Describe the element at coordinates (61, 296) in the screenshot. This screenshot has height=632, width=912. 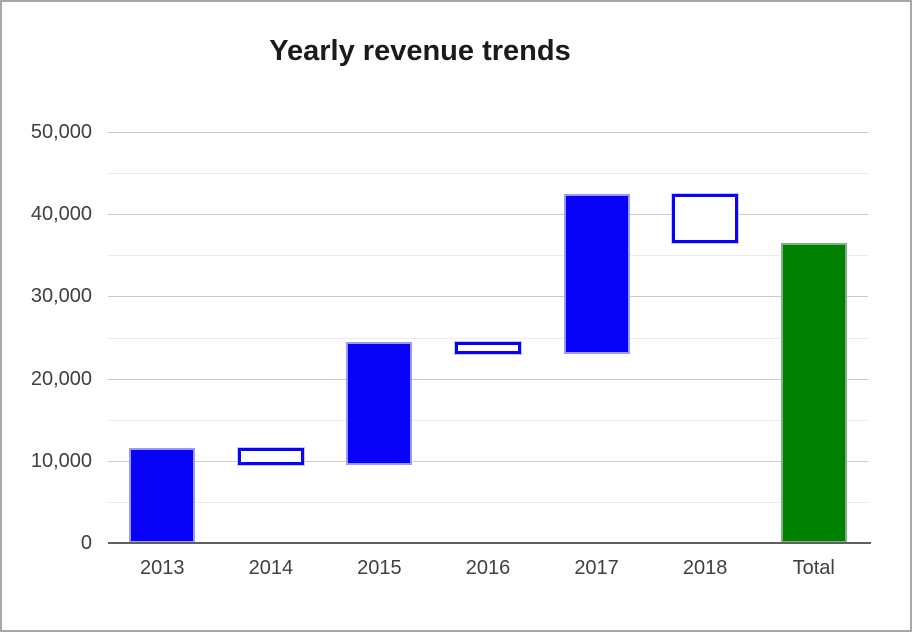
I see `y-axis-tick-label: 30,000` at that location.